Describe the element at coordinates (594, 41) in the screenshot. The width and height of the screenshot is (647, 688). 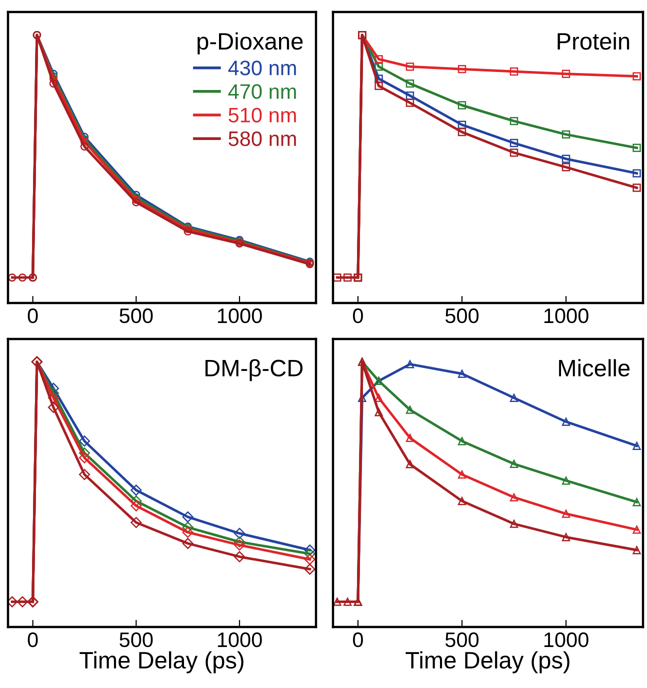
I see `chart-title: Protein` at that location.